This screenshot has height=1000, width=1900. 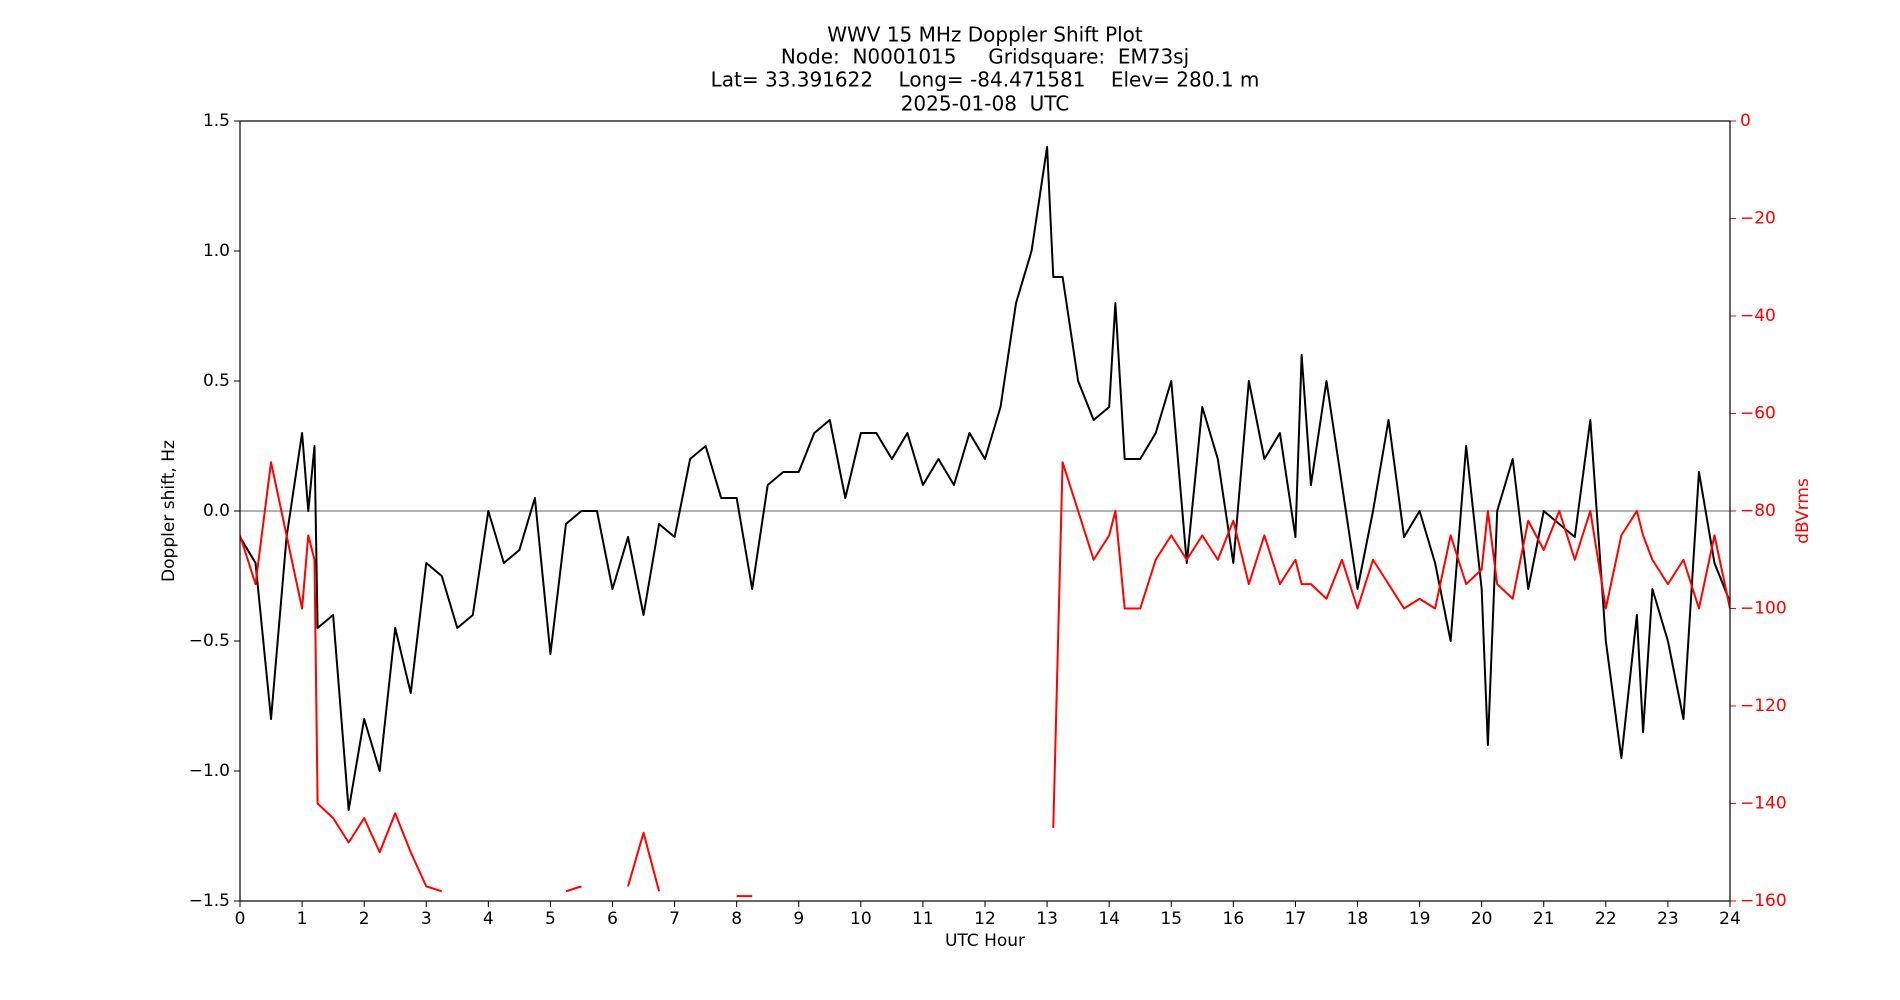 I want to click on x-tick-label: 1, so click(x=302, y=919).